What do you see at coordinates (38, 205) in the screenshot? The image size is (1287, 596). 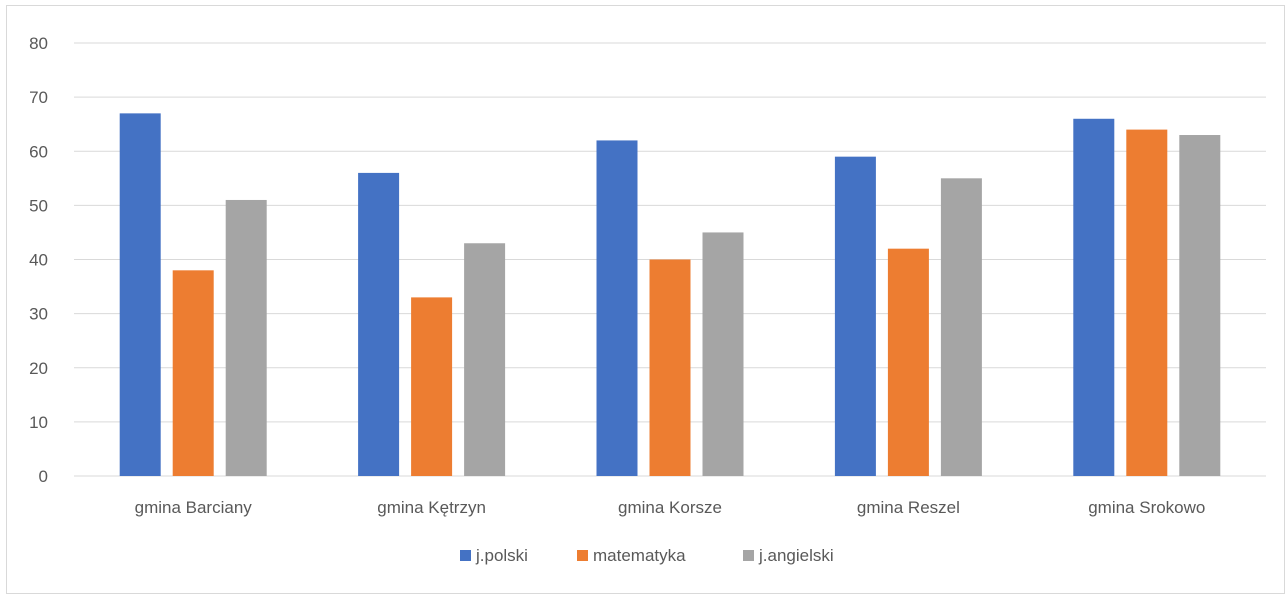 I see `y-tick-label: 50` at bounding box center [38, 205].